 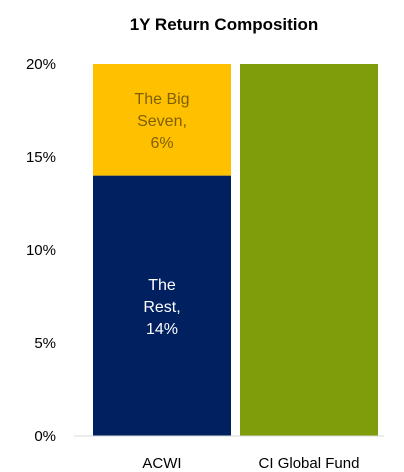 I want to click on segment-labels: The Rest, 14% The Big Seven, 6%, so click(x=161, y=214).